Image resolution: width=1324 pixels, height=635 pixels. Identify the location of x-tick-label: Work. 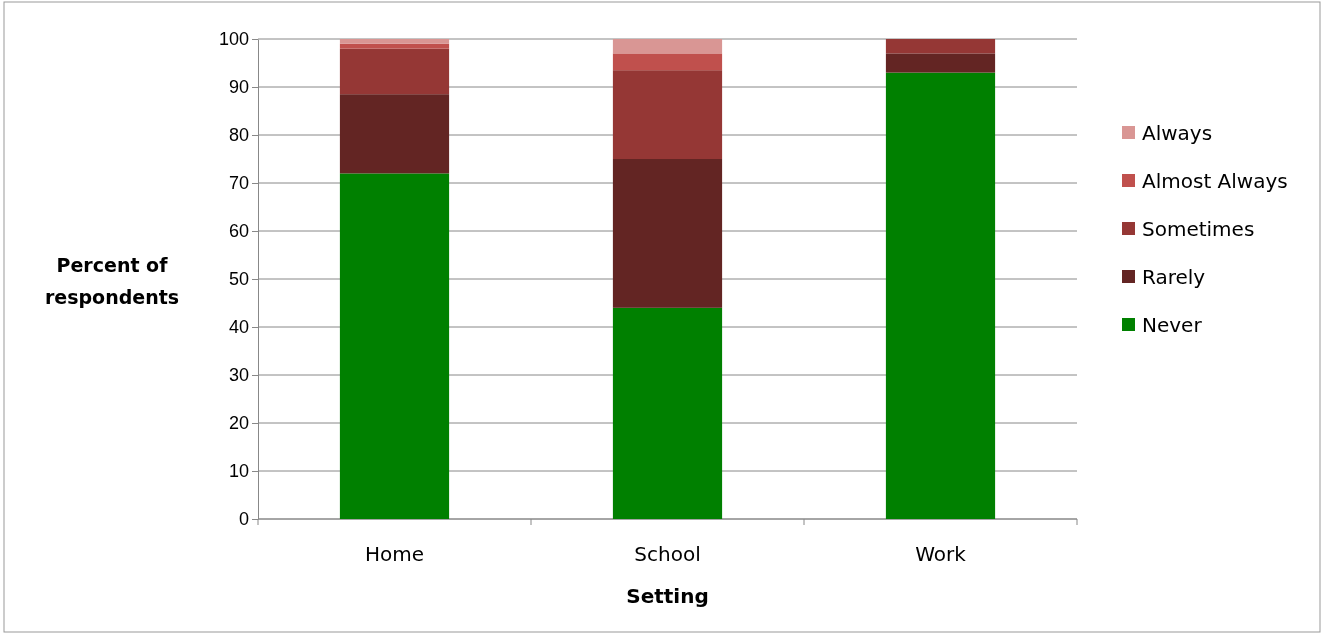
(941, 554).